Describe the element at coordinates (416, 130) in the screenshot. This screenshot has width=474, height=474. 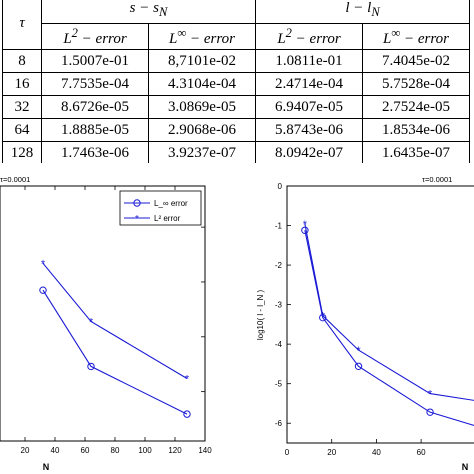
I see `table-cell: 1.8534e-06` at that location.